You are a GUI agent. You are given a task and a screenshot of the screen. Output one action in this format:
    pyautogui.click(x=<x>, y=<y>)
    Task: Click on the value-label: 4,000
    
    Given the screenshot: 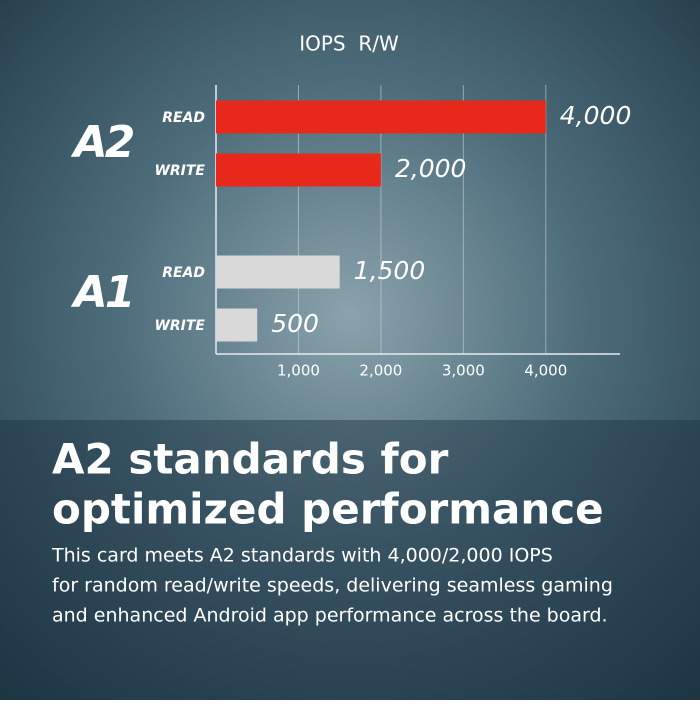 What is the action you would take?
    pyautogui.click(x=596, y=115)
    